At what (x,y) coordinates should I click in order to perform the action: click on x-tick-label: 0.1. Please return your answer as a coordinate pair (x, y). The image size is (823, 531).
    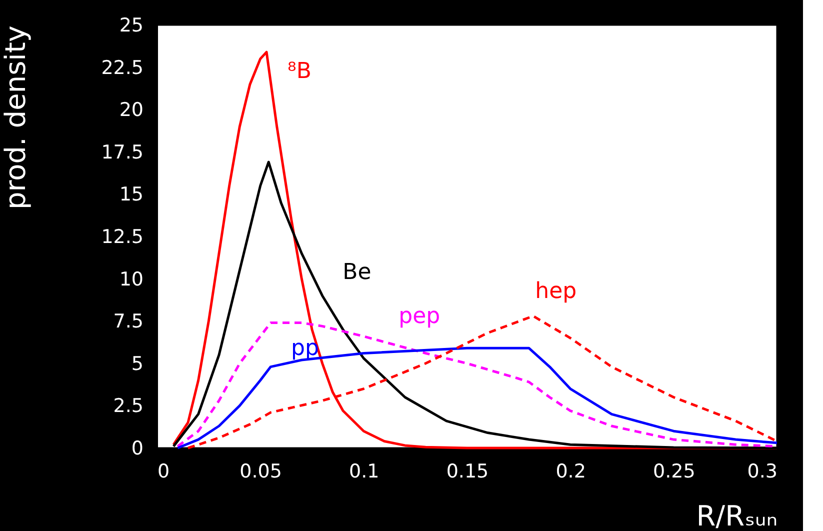
    Looking at the image, I should click on (364, 471).